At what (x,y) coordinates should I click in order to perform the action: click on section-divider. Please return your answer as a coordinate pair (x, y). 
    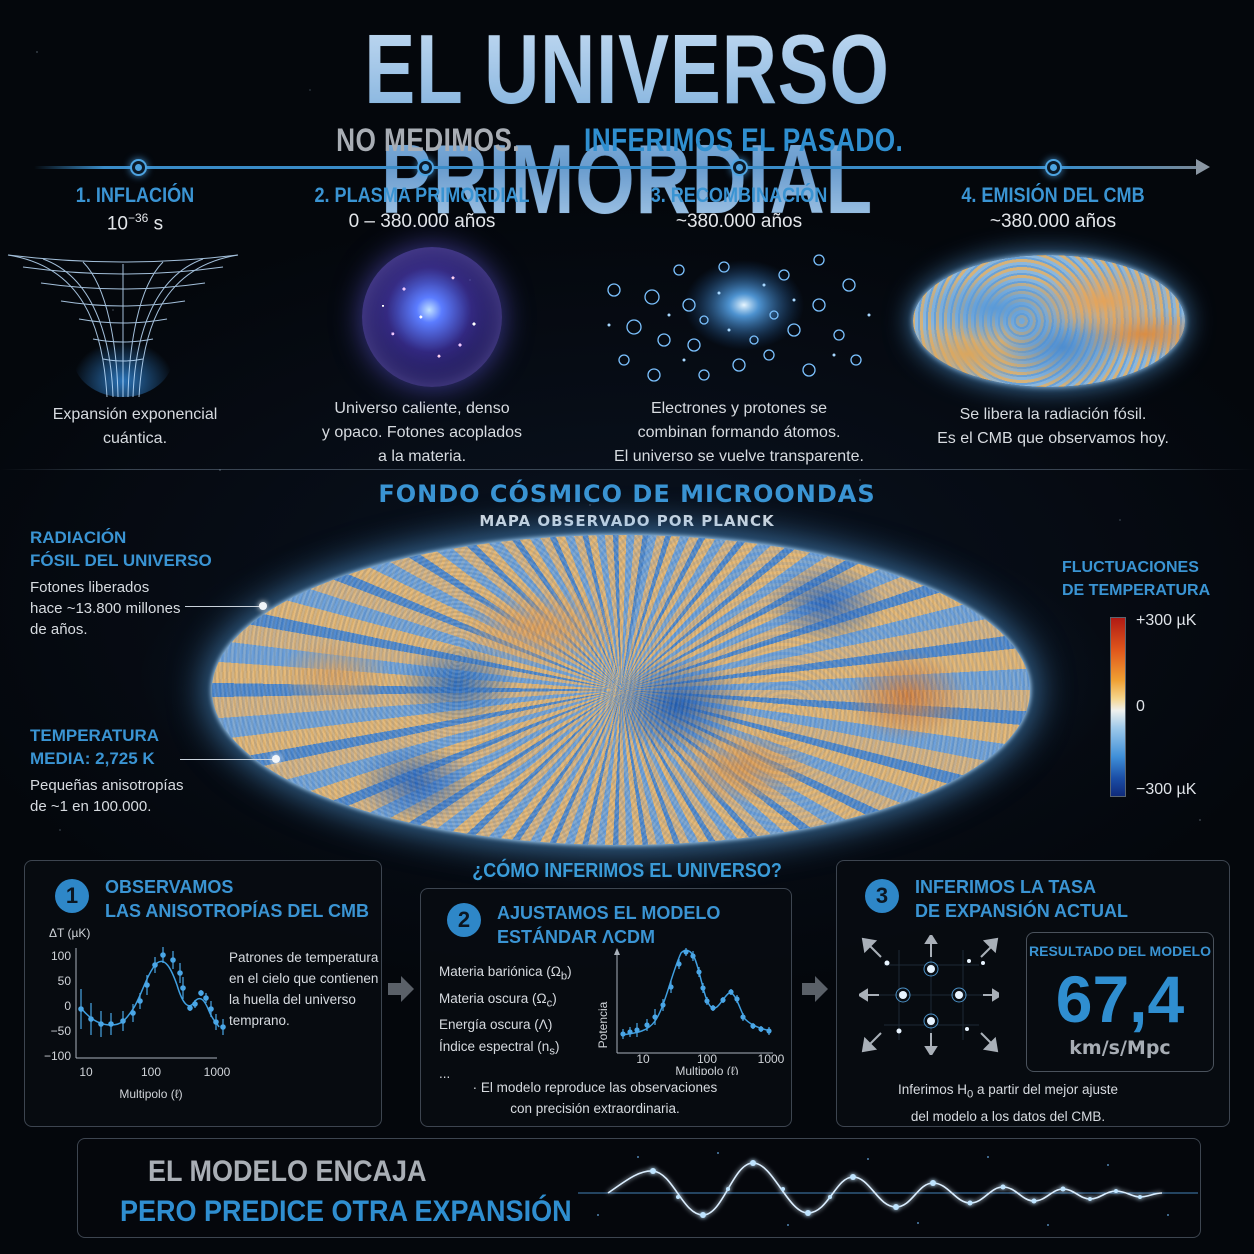
    Looking at the image, I should click on (627, 469).